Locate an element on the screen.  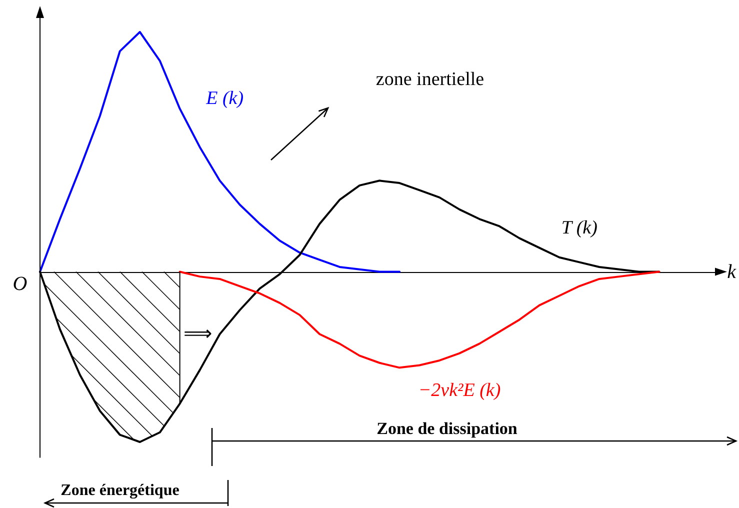
series-label: E (k) is located at coordinates (224, 99).